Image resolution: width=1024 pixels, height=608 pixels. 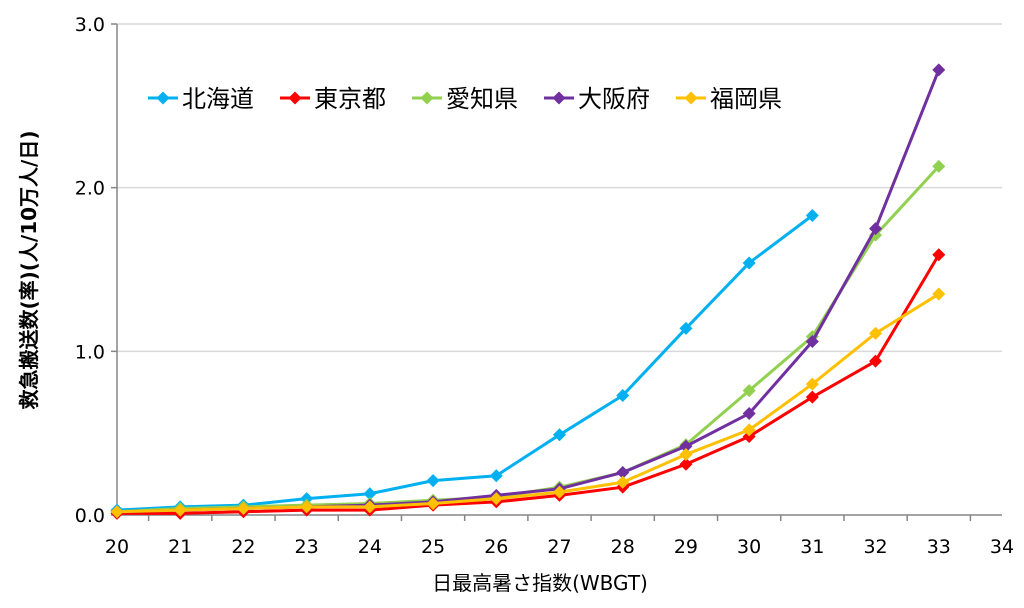 I want to click on y-tick-label: 2.0, so click(x=90, y=189).